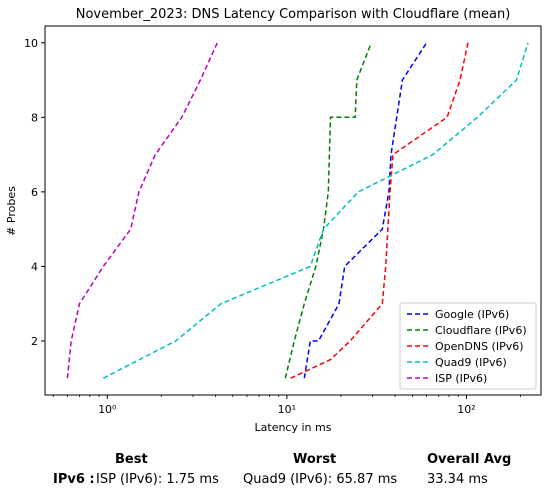  What do you see at coordinates (31, 43) in the screenshot?
I see `y-tick-label: 10` at bounding box center [31, 43].